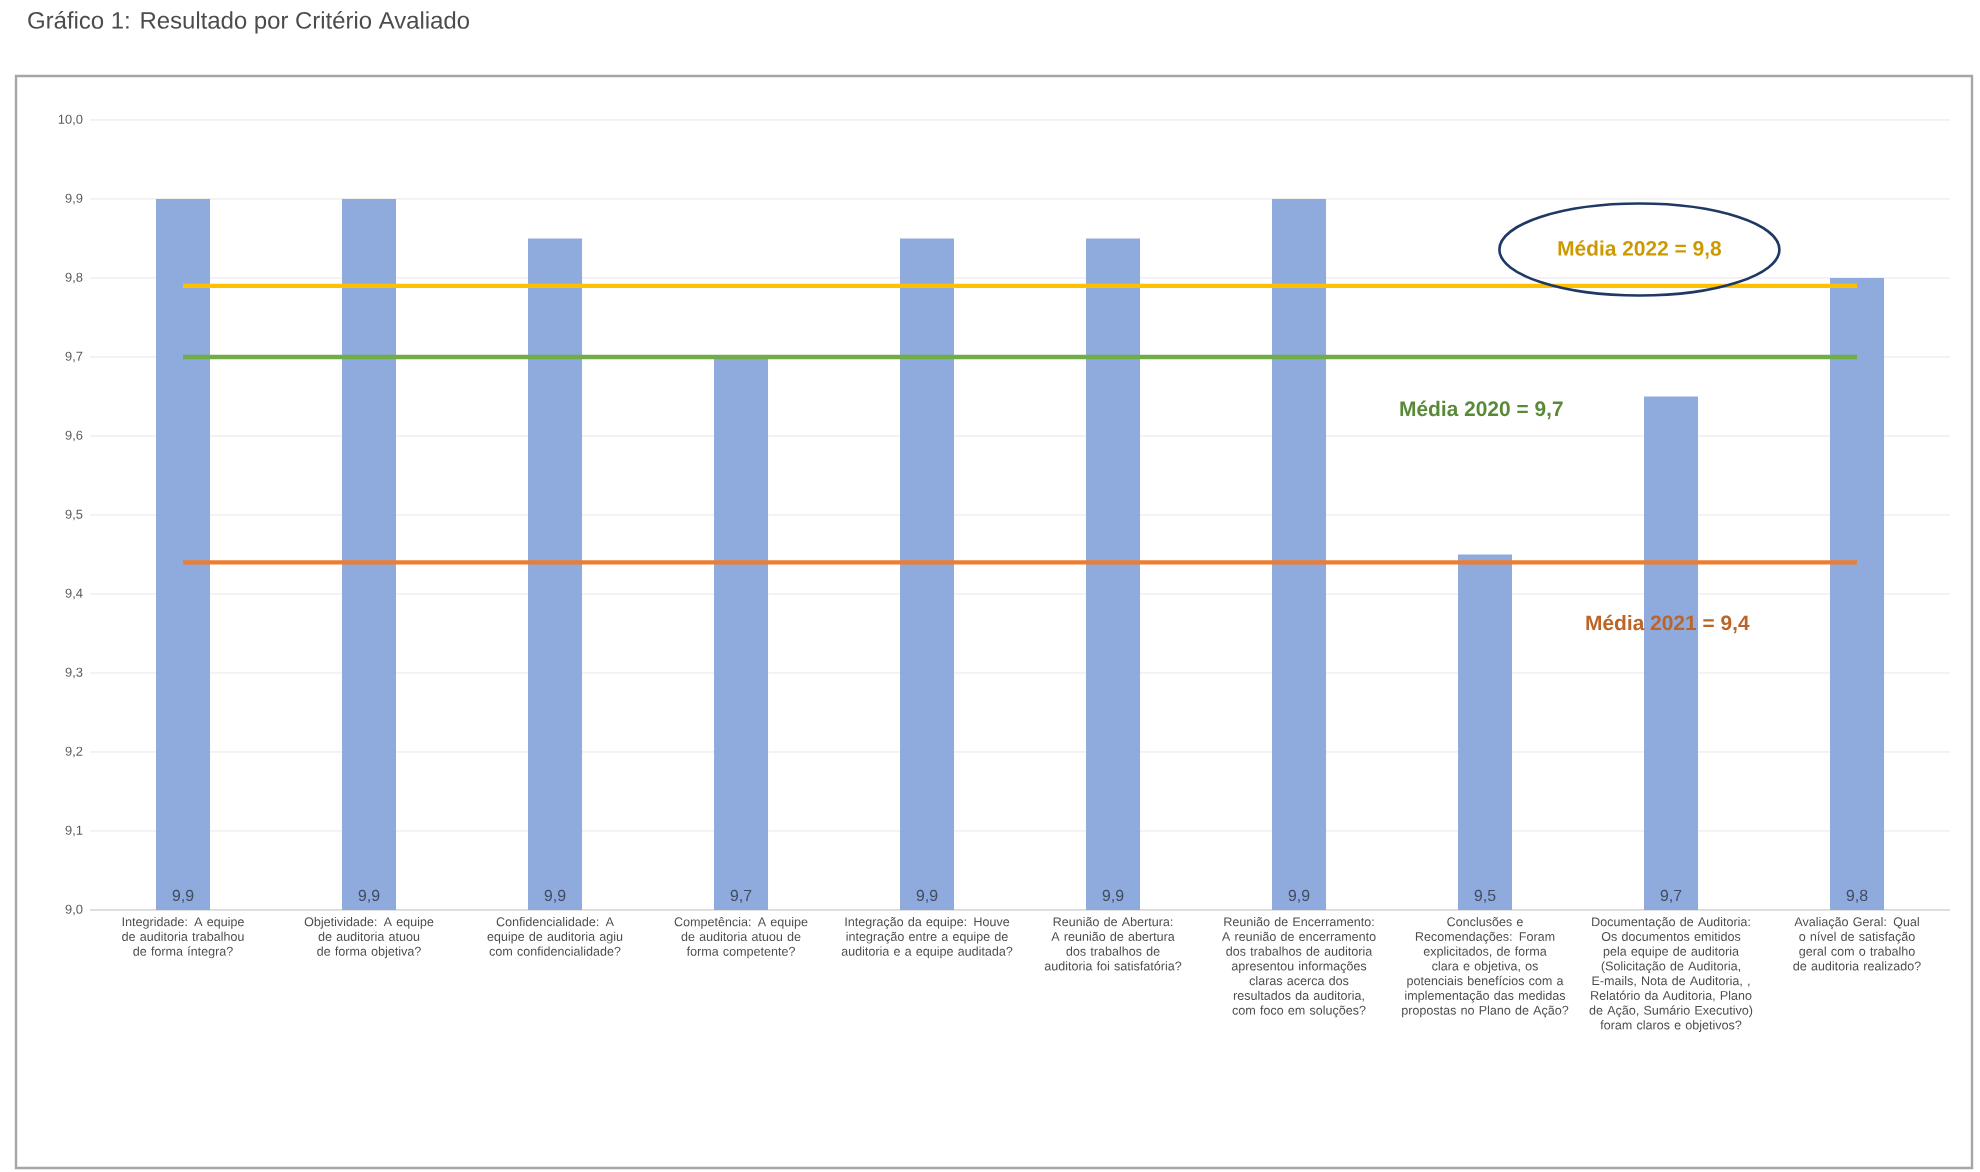  What do you see at coordinates (1481, 410) in the screenshot?
I see `ref-line-label: Média 2020 = 9,7` at bounding box center [1481, 410].